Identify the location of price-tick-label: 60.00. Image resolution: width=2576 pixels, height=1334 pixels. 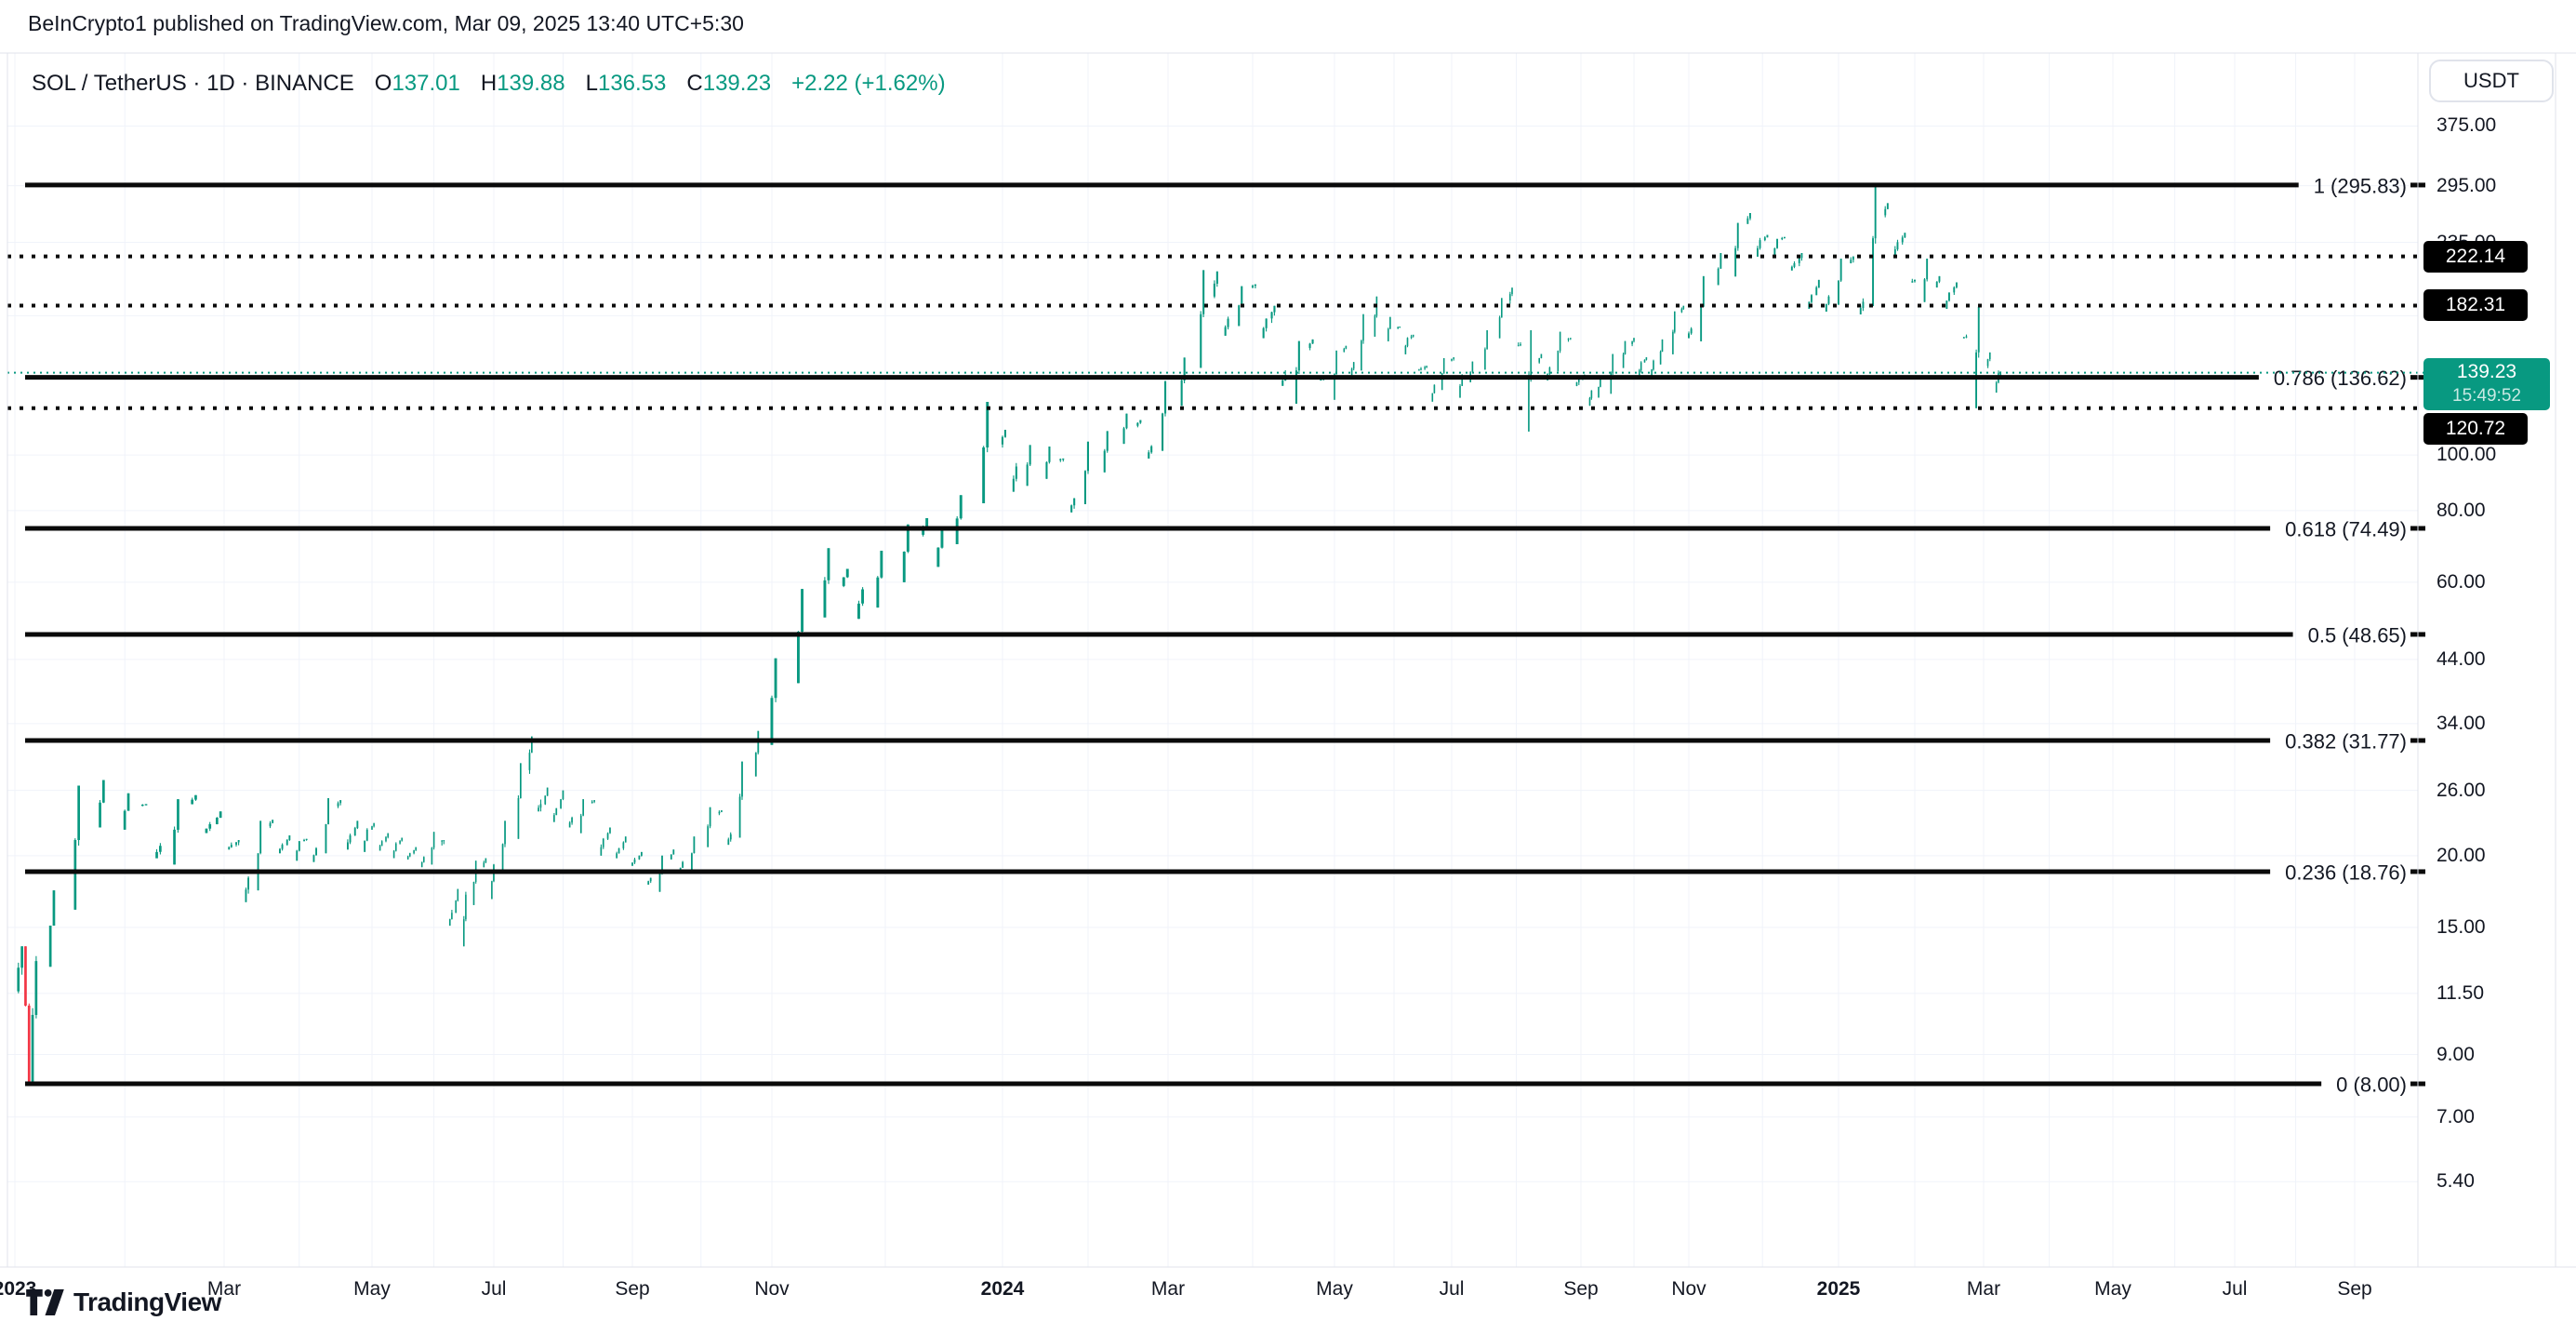
(2461, 581).